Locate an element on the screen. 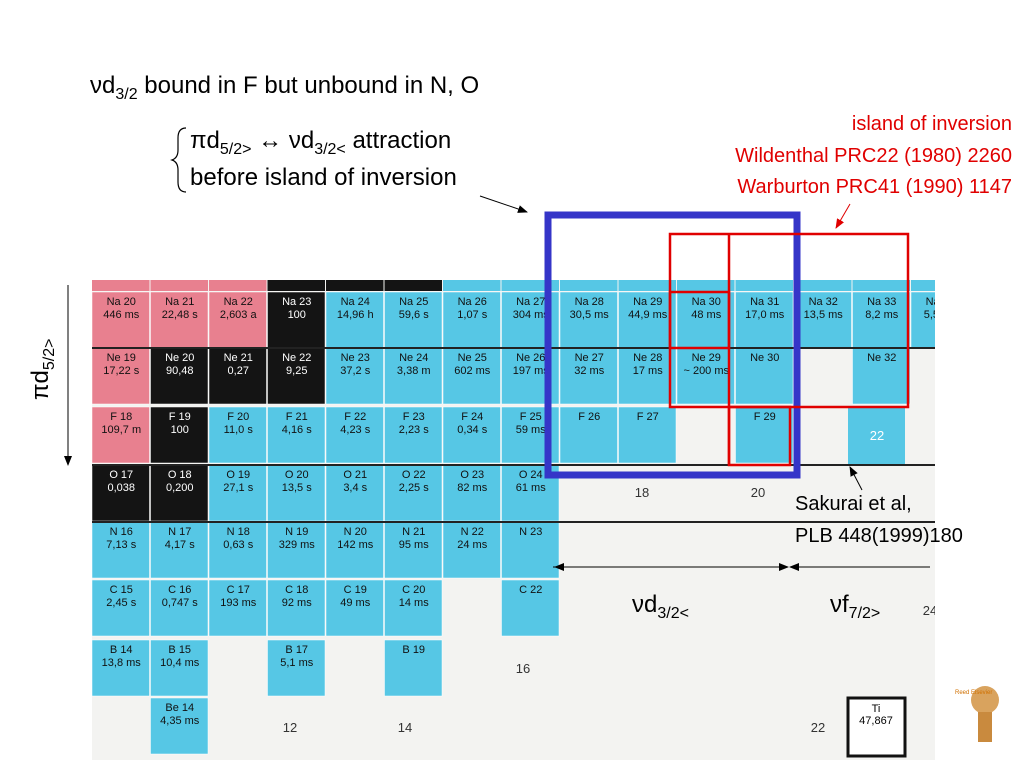 This screenshot has height=768, width=1024. nuclide-name: Ne 21 is located at coordinates (238, 358).